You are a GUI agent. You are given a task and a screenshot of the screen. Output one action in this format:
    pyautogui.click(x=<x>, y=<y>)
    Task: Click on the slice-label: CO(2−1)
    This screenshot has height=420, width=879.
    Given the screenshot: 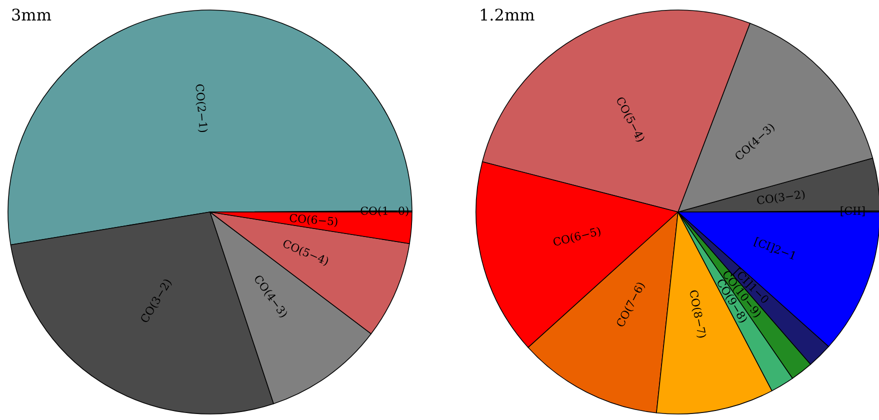 What is the action you would take?
    pyautogui.click(x=201, y=108)
    